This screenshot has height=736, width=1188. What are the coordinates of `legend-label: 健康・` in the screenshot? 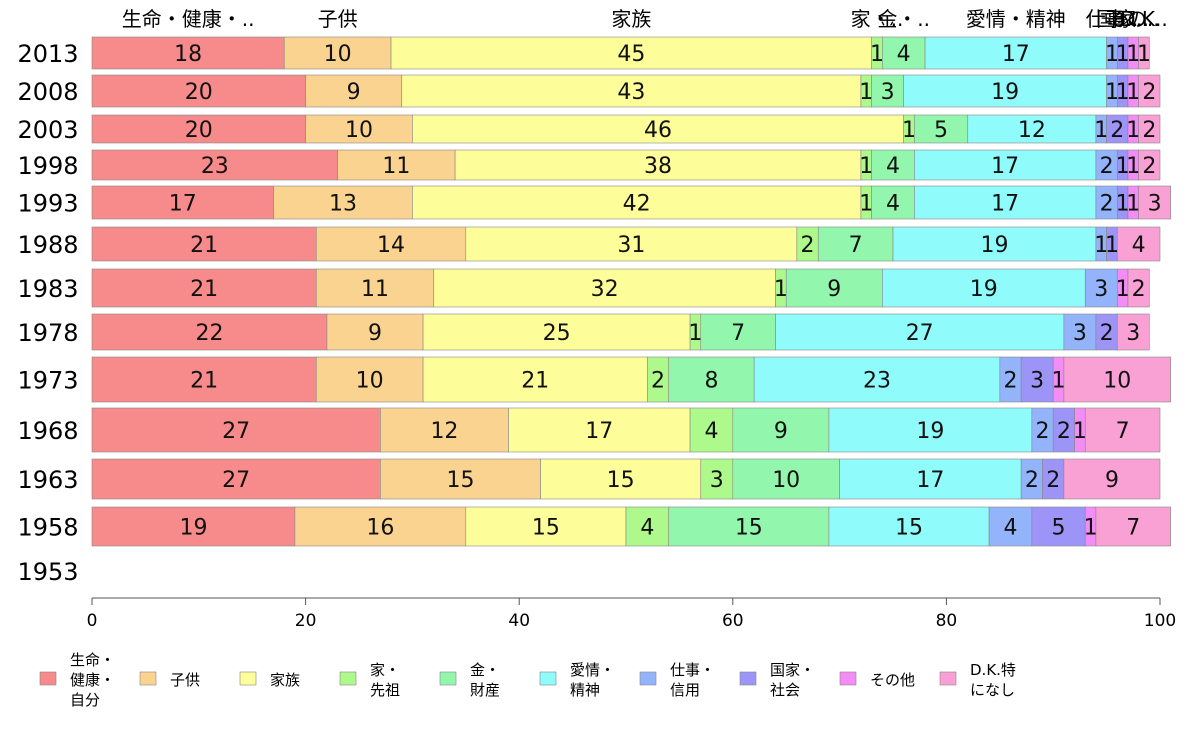 It's located at (92, 680).